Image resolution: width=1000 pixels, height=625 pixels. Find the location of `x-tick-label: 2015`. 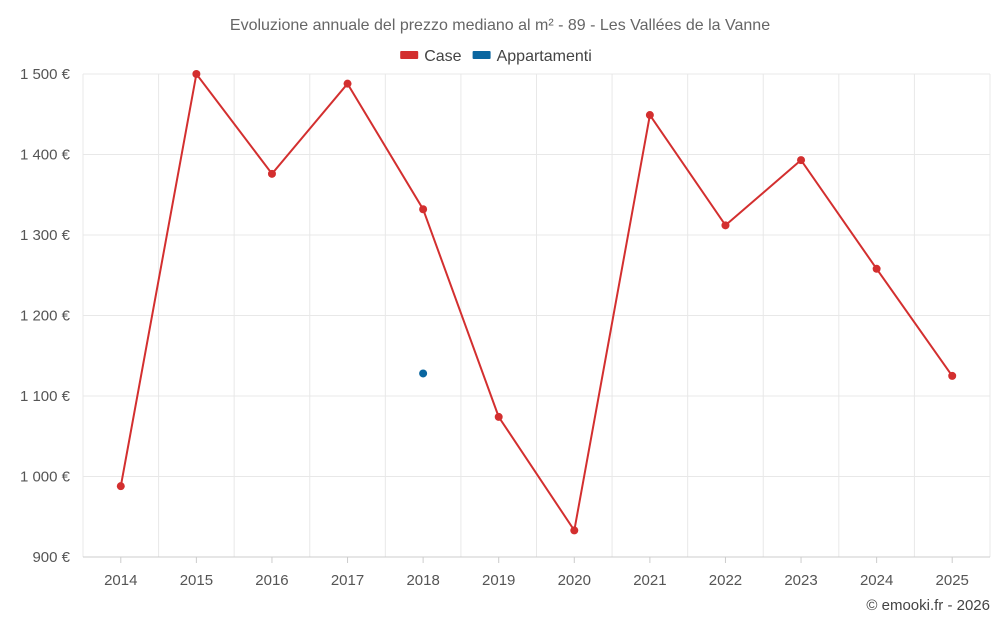

x-tick-label: 2015 is located at coordinates (196, 580).